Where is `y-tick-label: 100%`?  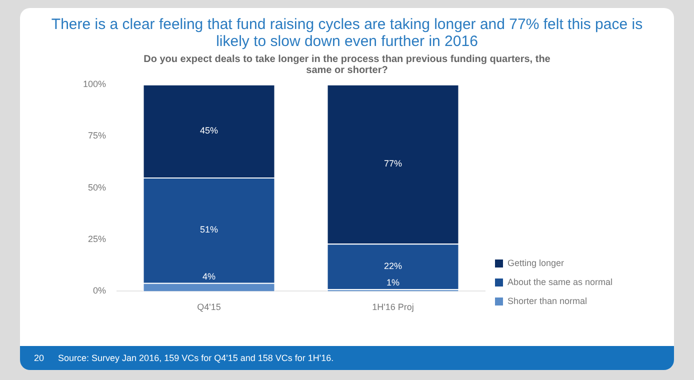 y-tick-label: 100% is located at coordinates (94, 83).